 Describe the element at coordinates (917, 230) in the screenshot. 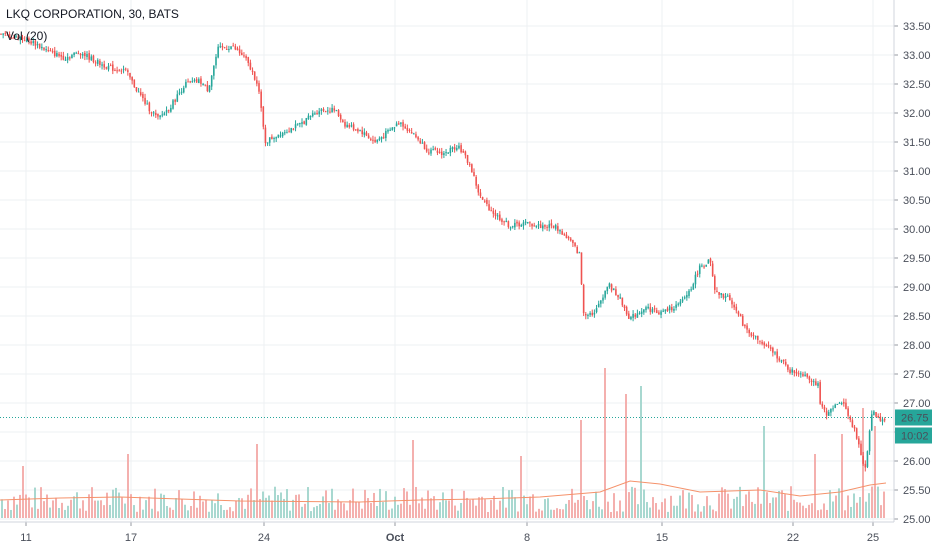

I see `y-tick-label: 30.00` at that location.